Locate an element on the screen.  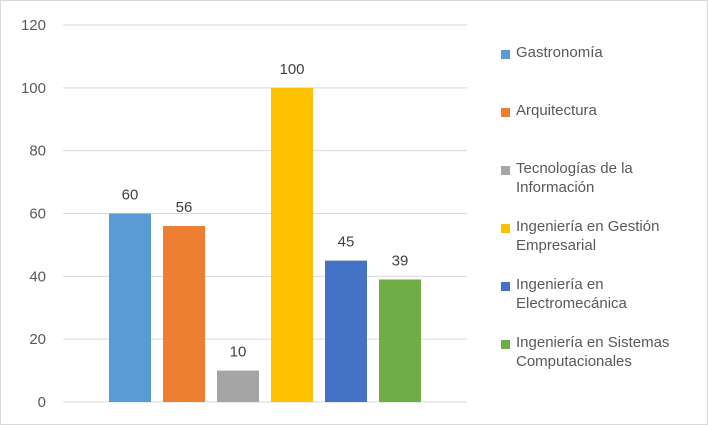
legend-label: Arquitectura is located at coordinates (556, 110).